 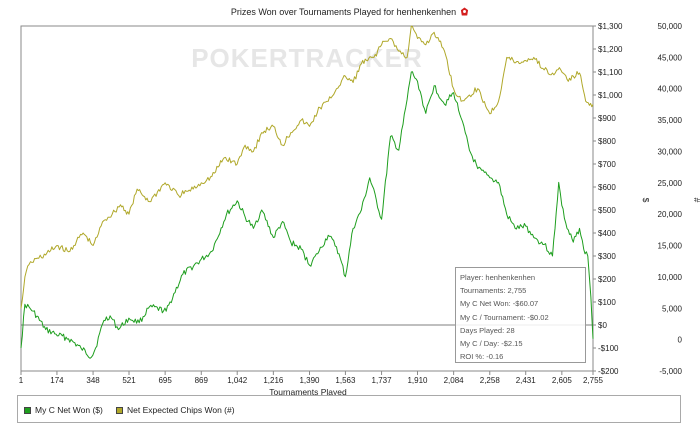 What do you see at coordinates (119, 410) in the screenshot?
I see `legend-swatch-expected-chips` at bounding box center [119, 410].